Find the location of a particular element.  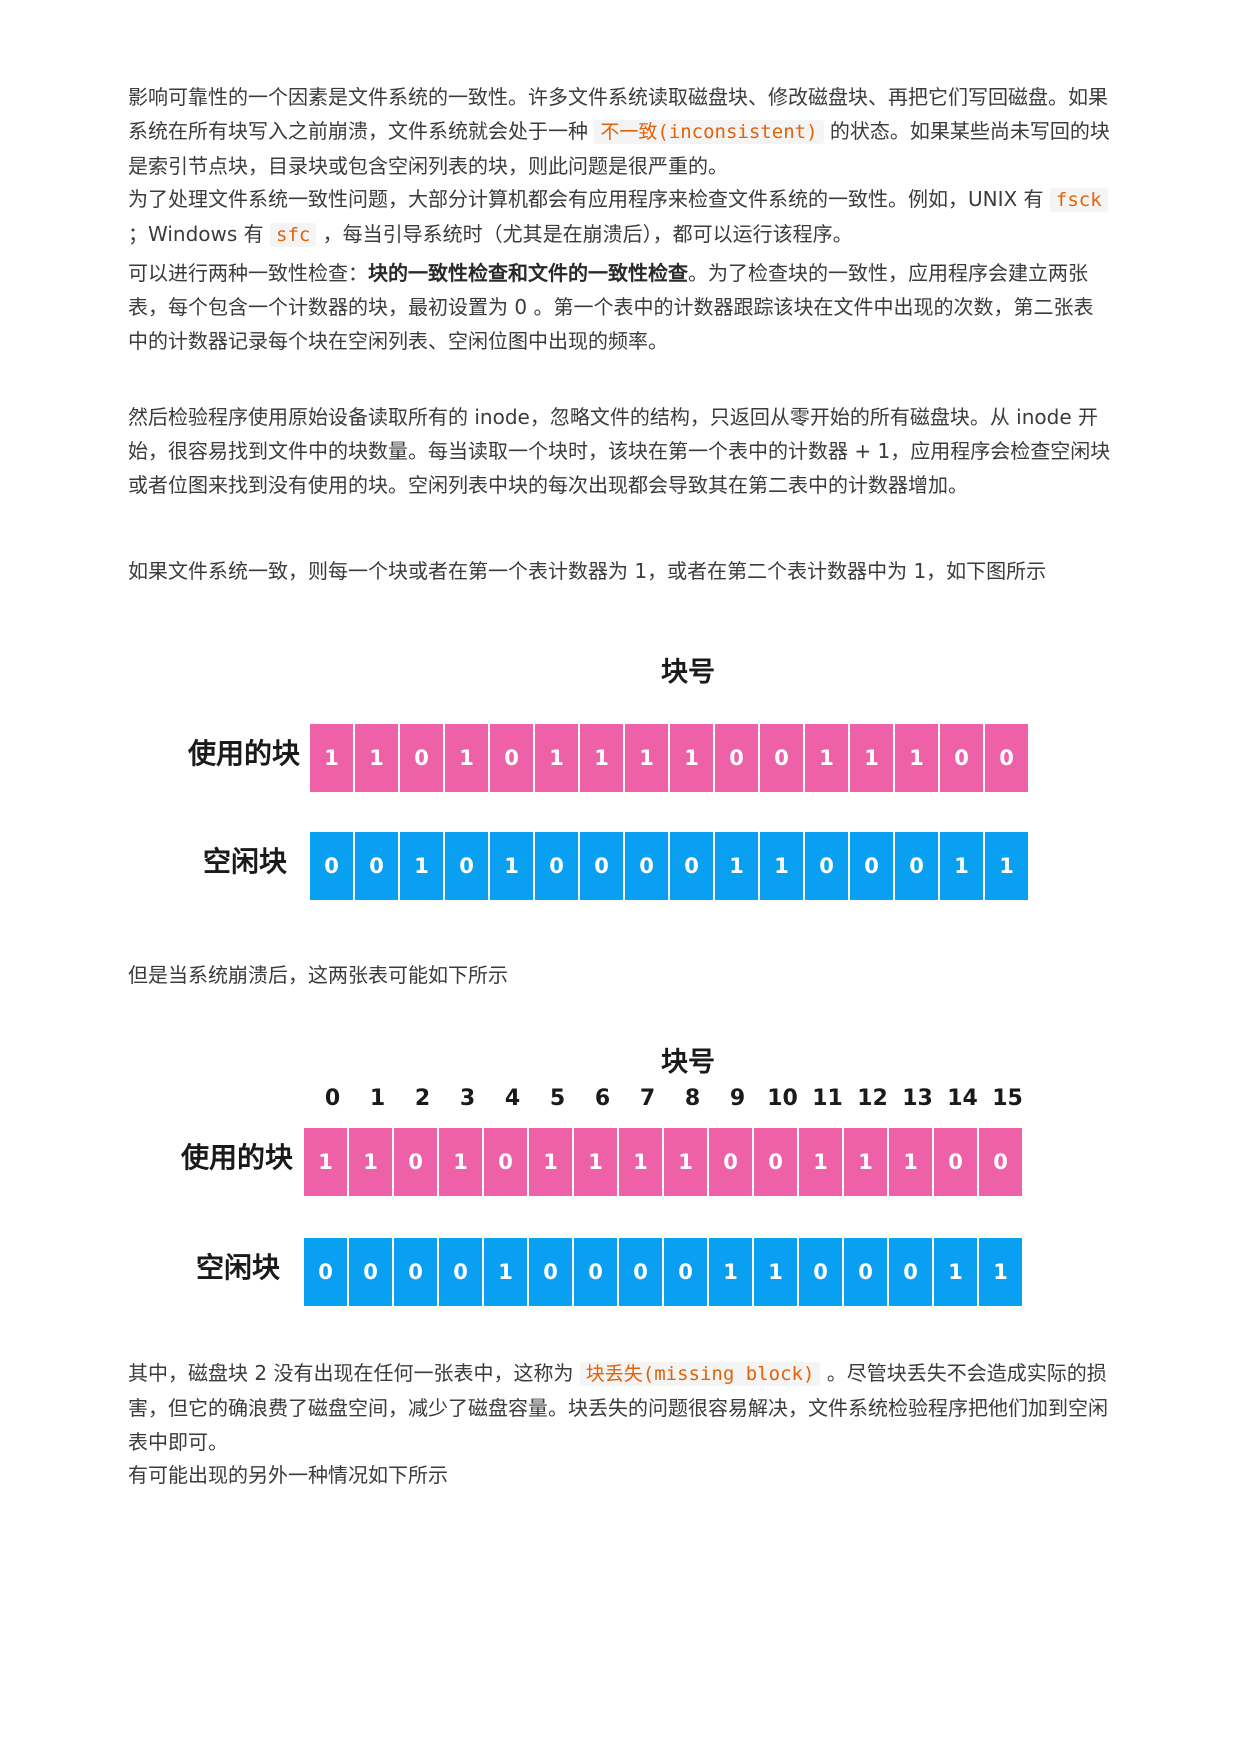

block-number: 1 is located at coordinates (377, 1098).